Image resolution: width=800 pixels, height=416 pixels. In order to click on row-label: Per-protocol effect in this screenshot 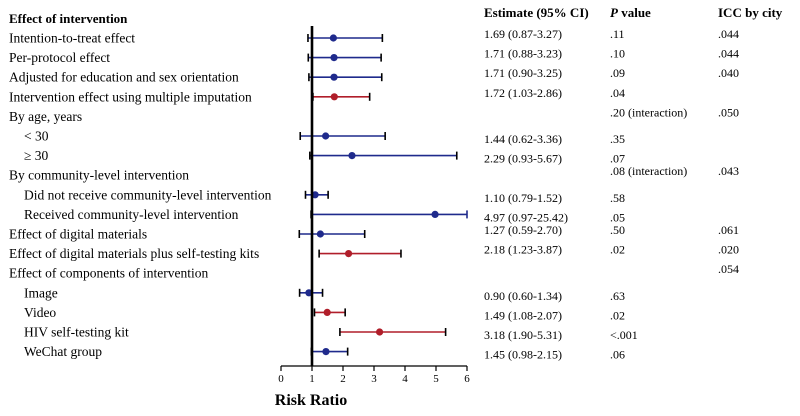, I will do `click(59, 57)`.